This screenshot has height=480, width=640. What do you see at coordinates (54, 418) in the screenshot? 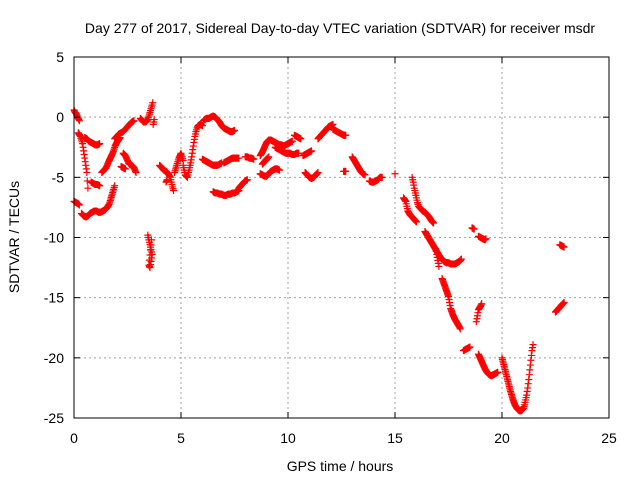
I see `y-tick-label: -25` at bounding box center [54, 418].